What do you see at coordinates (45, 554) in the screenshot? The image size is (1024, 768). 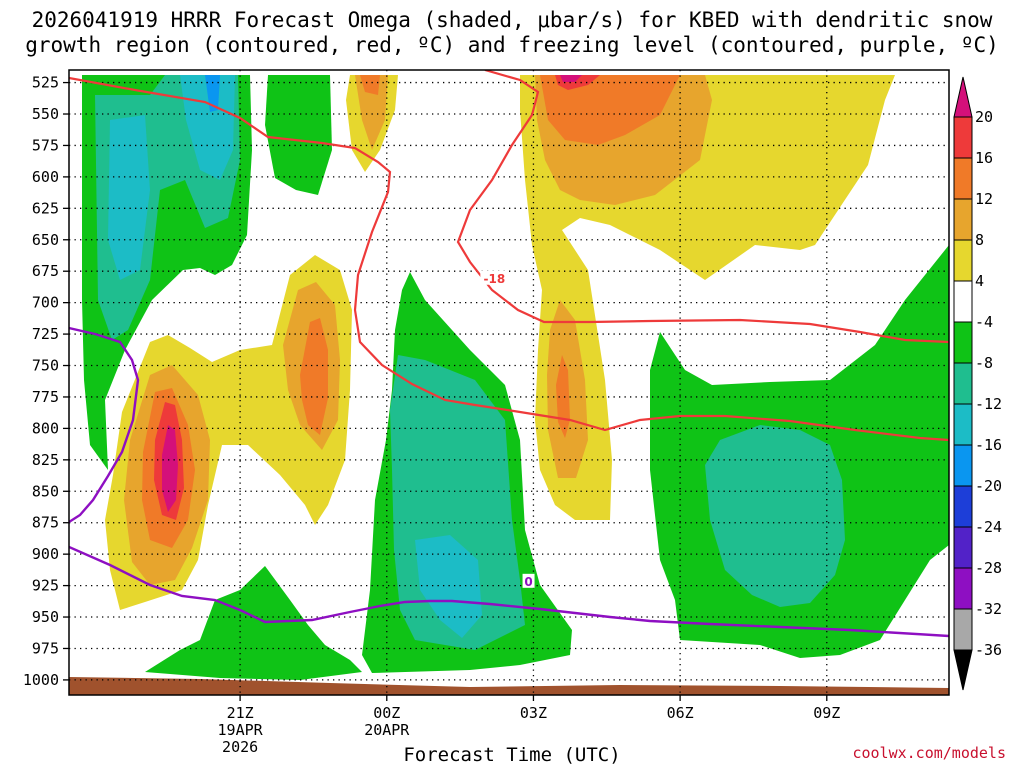 I see `y-tick-label: 900` at bounding box center [45, 554].